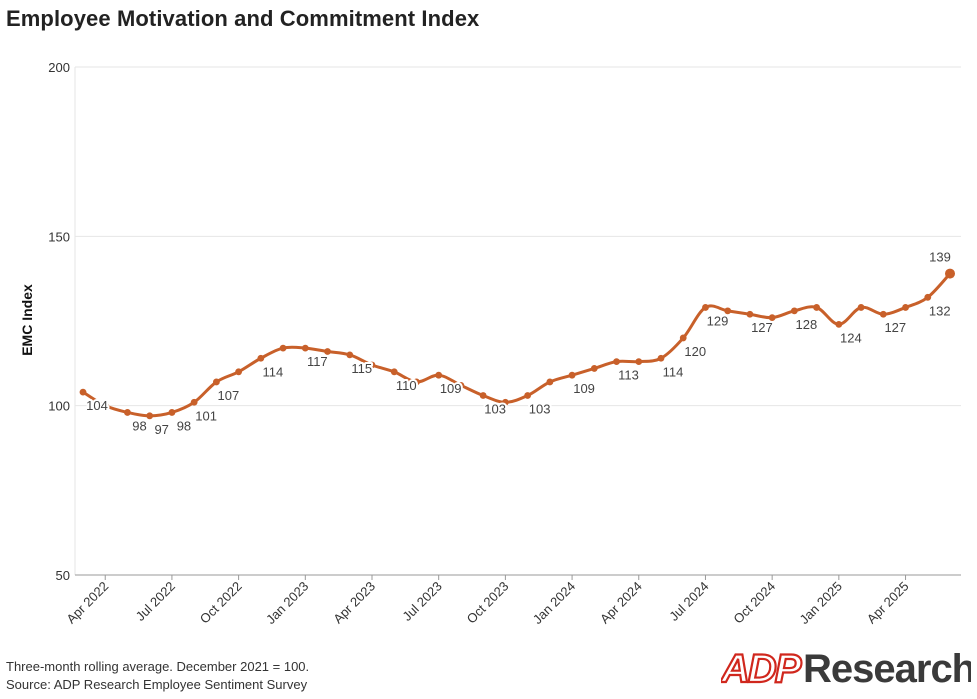  I want to click on data-label-2024-11: 128, so click(807, 324).